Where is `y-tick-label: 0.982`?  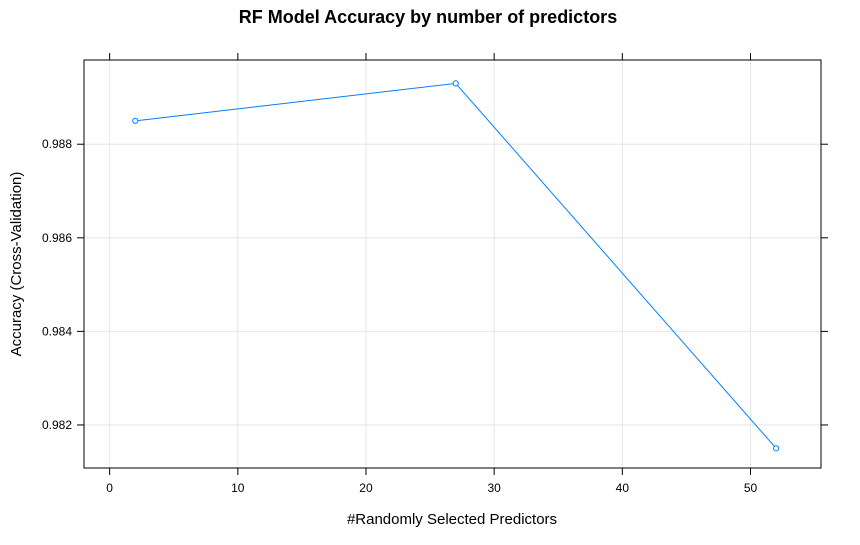 y-tick-label: 0.982 is located at coordinates (57, 425).